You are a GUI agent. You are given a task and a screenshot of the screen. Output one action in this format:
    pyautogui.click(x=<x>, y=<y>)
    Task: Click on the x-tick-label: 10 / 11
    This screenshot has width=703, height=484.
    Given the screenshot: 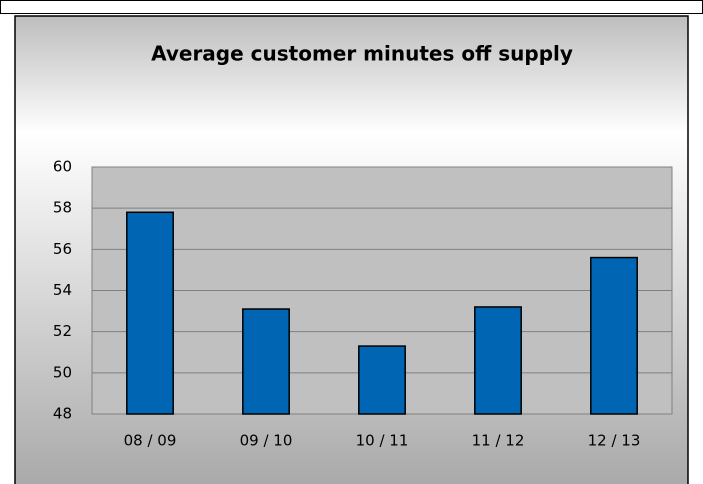 What is the action you would take?
    pyautogui.click(x=382, y=441)
    